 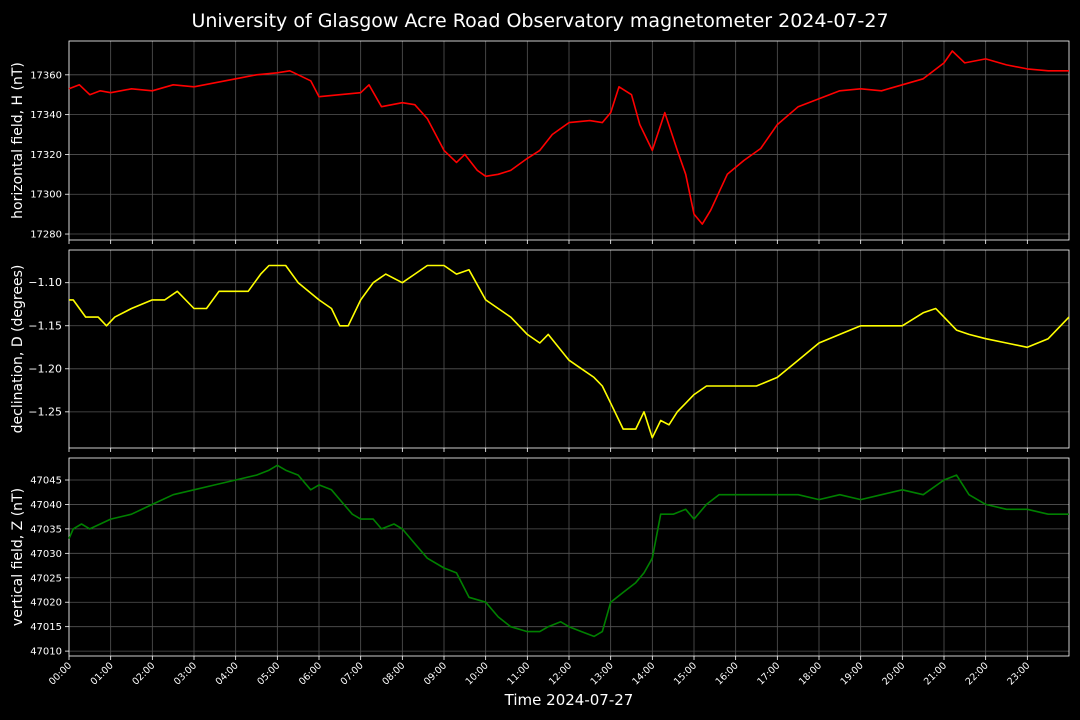 What do you see at coordinates (60, 673) in the screenshot?
I see `x-tick-label: 00:00` at bounding box center [60, 673].